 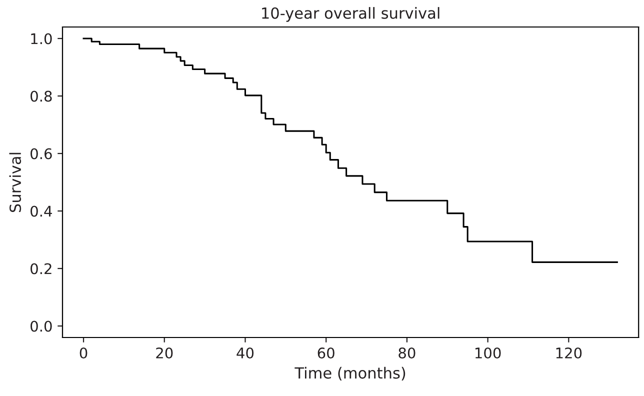 I want to click on y-tick-label: 1.0, so click(x=41, y=38).